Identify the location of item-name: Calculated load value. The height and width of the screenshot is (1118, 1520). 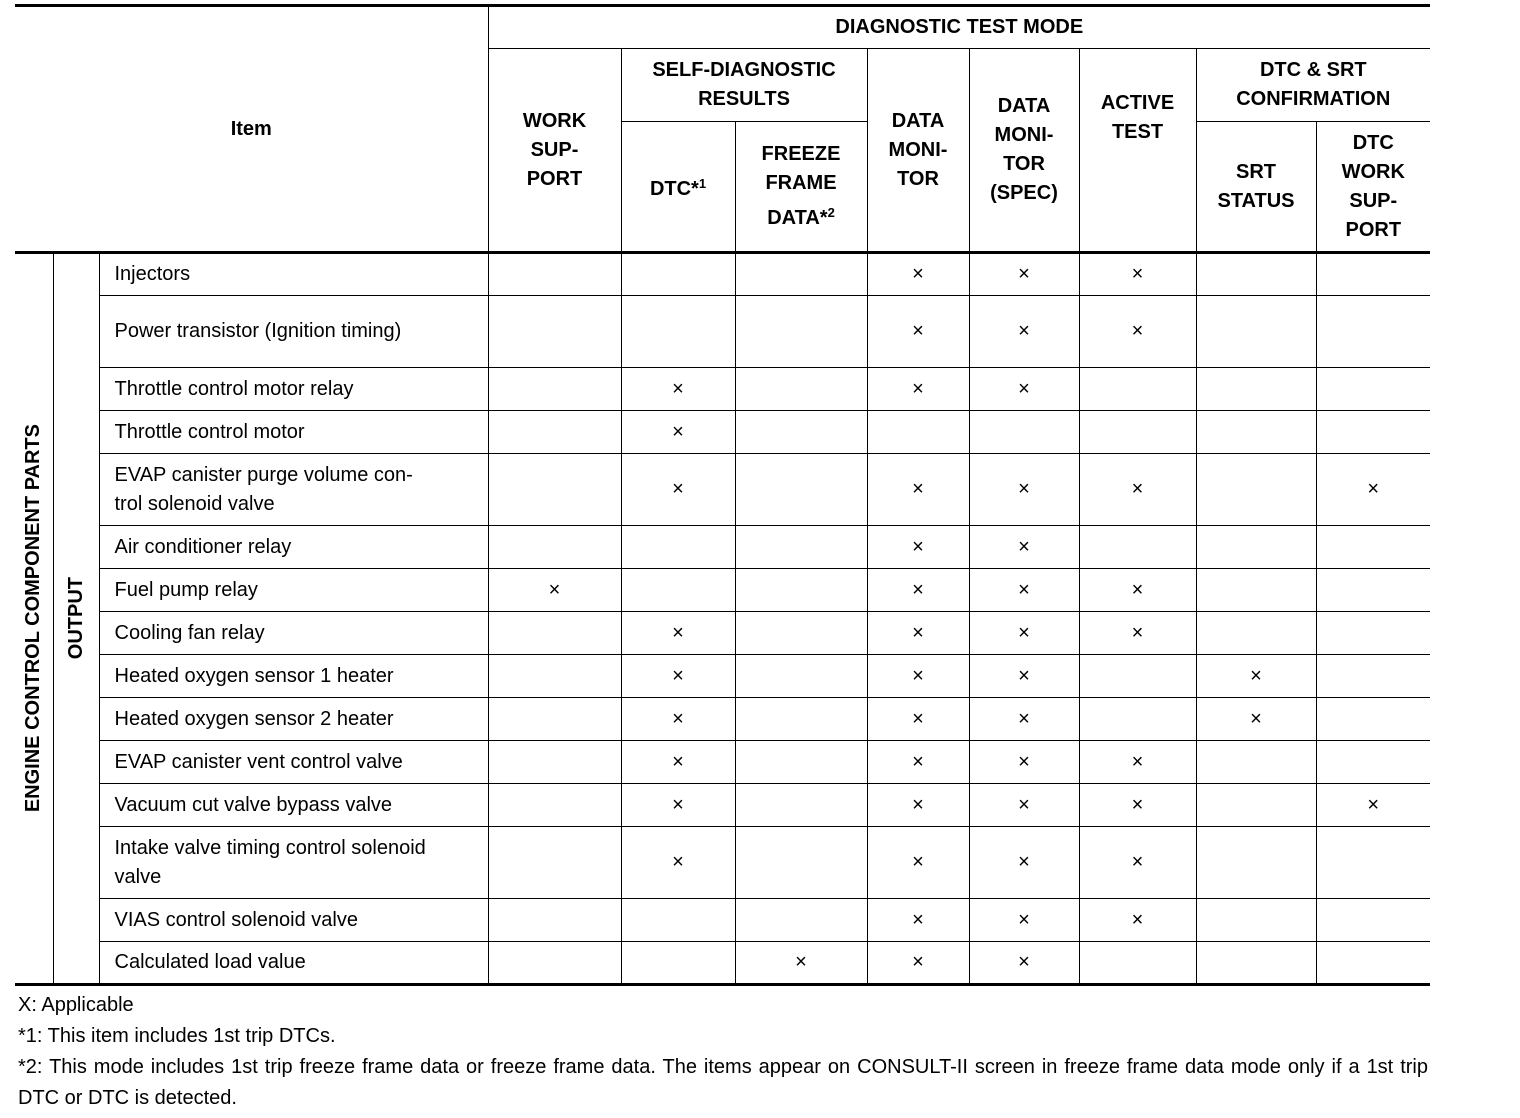
(294, 963).